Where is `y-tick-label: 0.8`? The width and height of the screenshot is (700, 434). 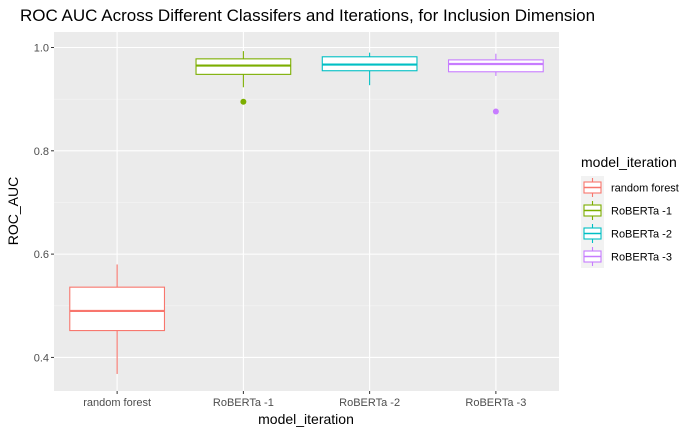 y-tick-label: 0.8 is located at coordinates (41, 152).